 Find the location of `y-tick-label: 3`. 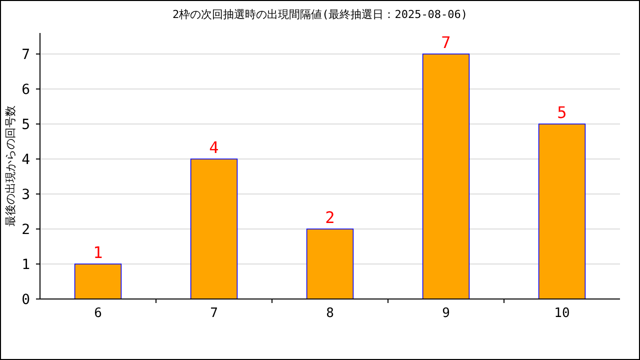

y-tick-label: 3 is located at coordinates (26, 194).